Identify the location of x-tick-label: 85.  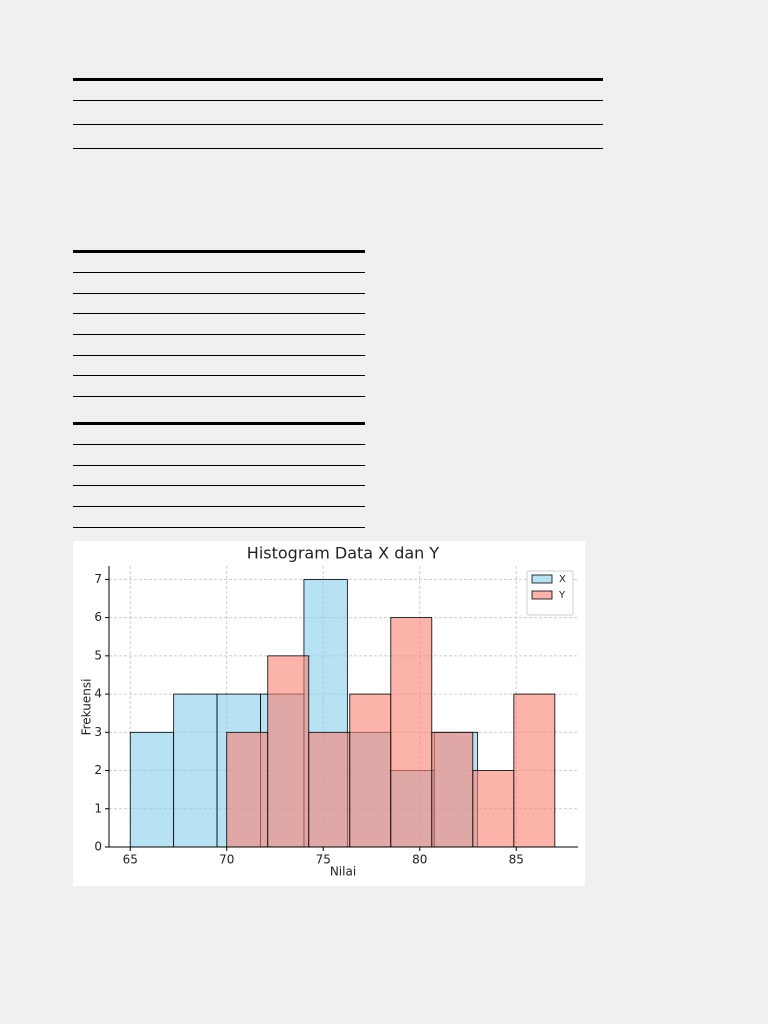
(516, 860).